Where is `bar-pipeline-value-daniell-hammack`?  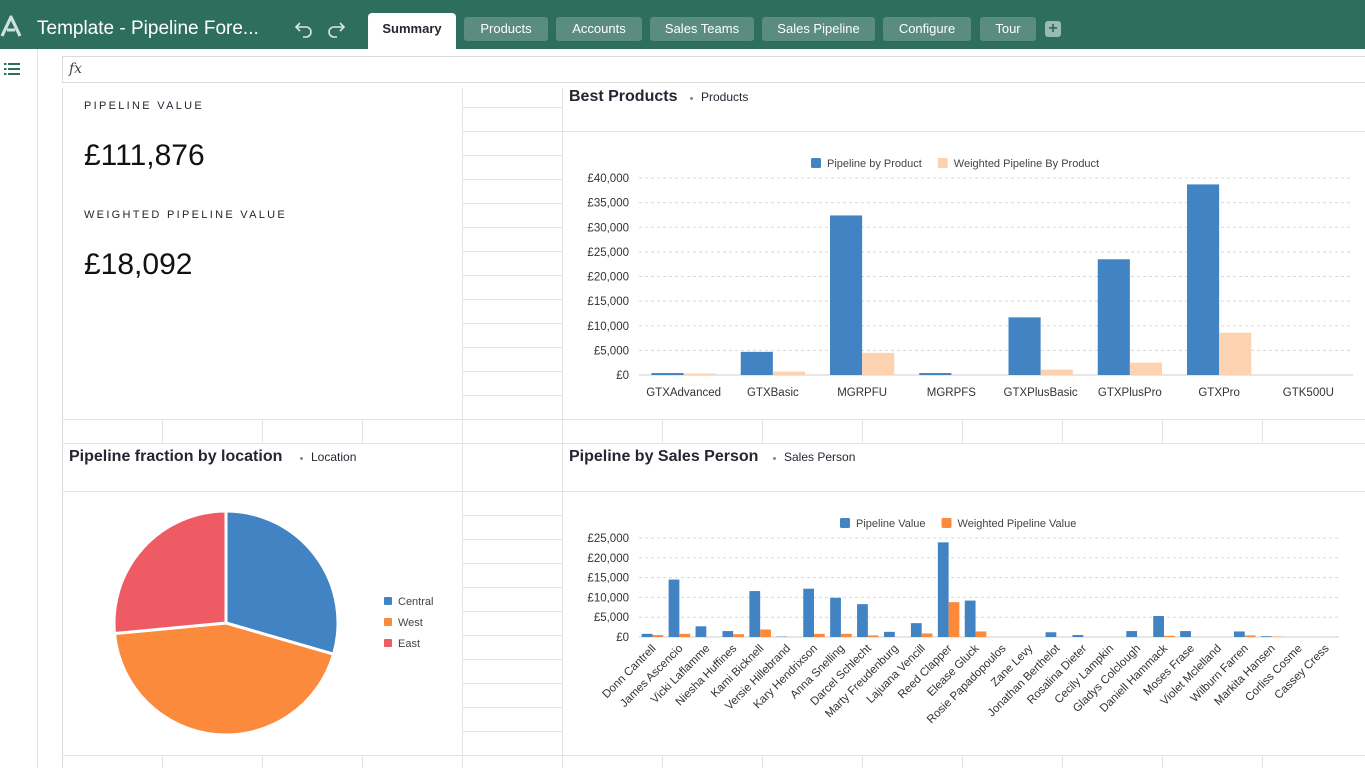
bar-pipeline-value-daniell-hammack is located at coordinates (1158, 626).